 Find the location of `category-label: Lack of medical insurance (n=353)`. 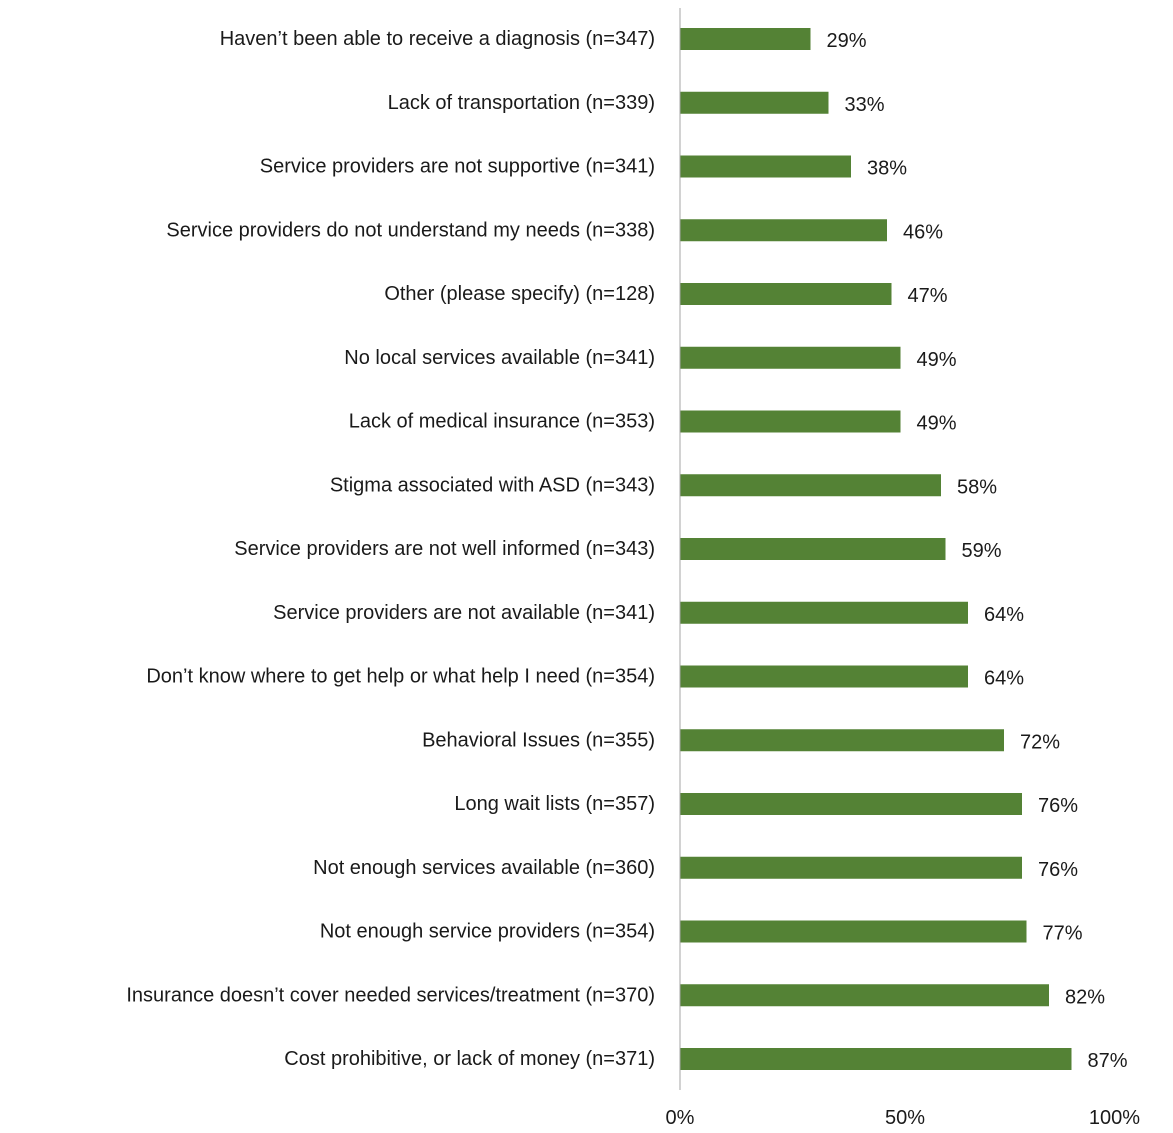

category-label: Lack of medical insurance (n=353) is located at coordinates (502, 422).